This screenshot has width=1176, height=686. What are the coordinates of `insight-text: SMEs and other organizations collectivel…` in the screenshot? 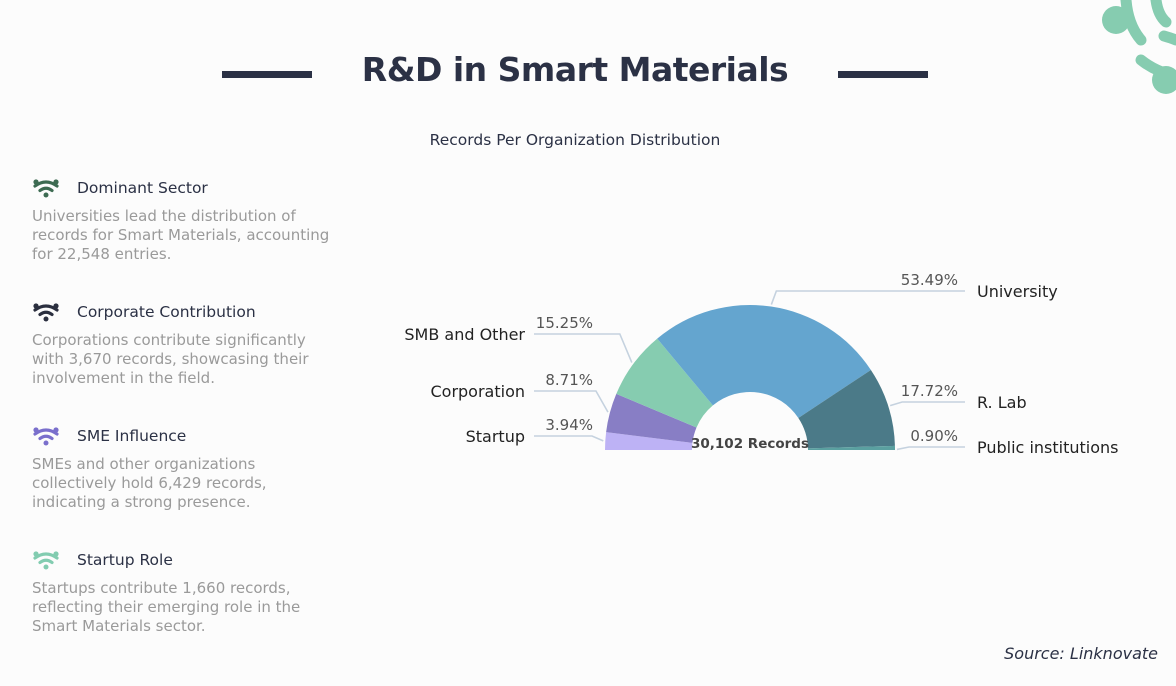 It's located at (149, 483).